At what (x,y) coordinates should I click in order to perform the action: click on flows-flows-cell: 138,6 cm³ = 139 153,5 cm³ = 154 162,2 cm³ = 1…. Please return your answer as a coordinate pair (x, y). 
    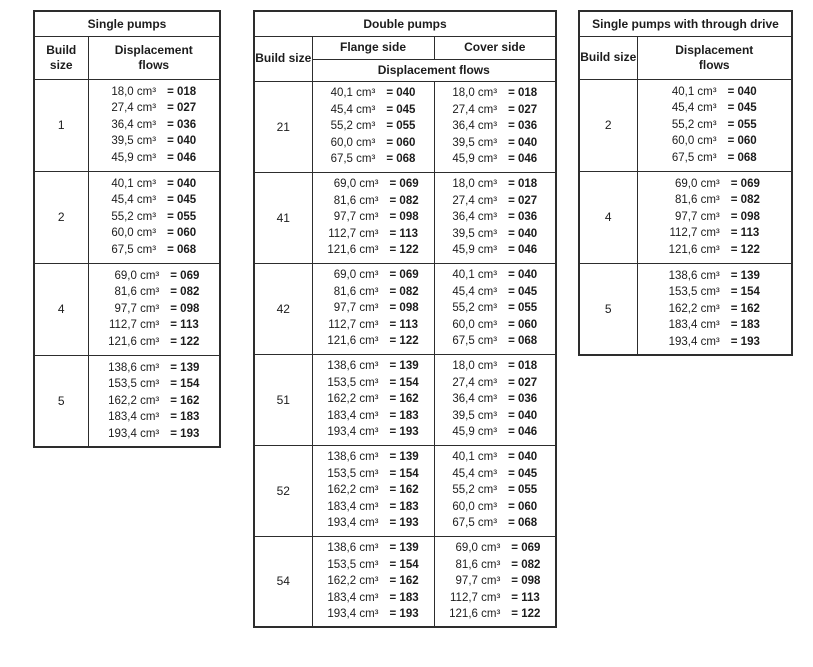
    Looking at the image, I should click on (154, 401).